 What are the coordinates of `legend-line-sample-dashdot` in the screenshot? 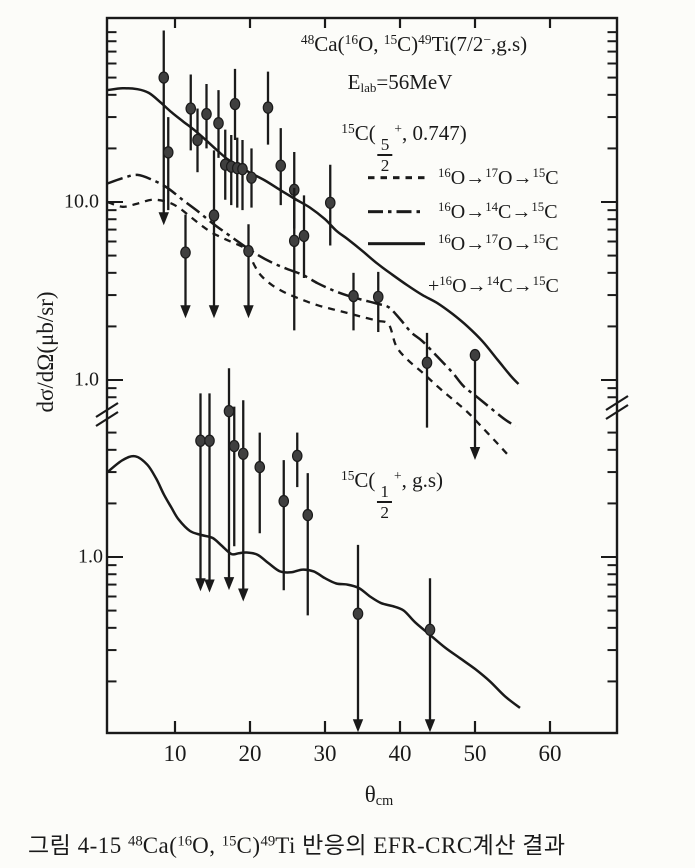 It's located at (396, 212).